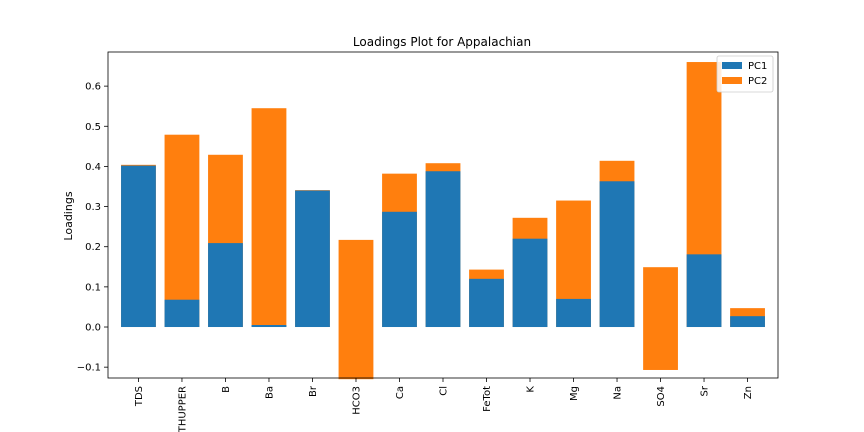  I want to click on y-tick-label: −0.1, so click(89, 368).